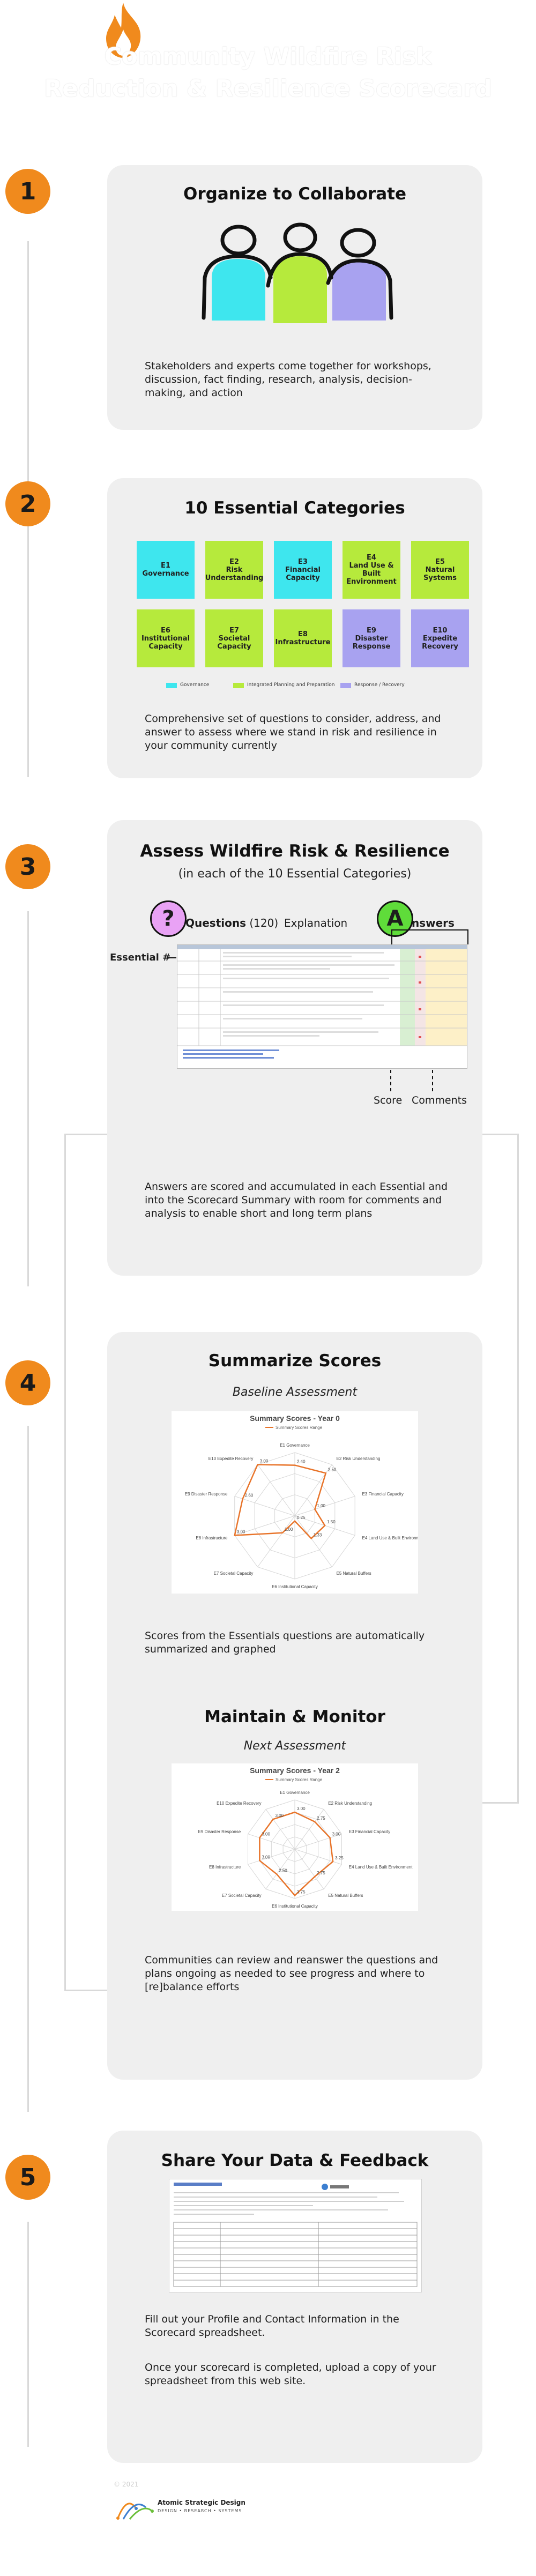 Image resolution: width=536 pixels, height=2576 pixels. What do you see at coordinates (206, 1494) in the screenshot?
I see `category-tick-label: E9 Disaster Response` at bounding box center [206, 1494].